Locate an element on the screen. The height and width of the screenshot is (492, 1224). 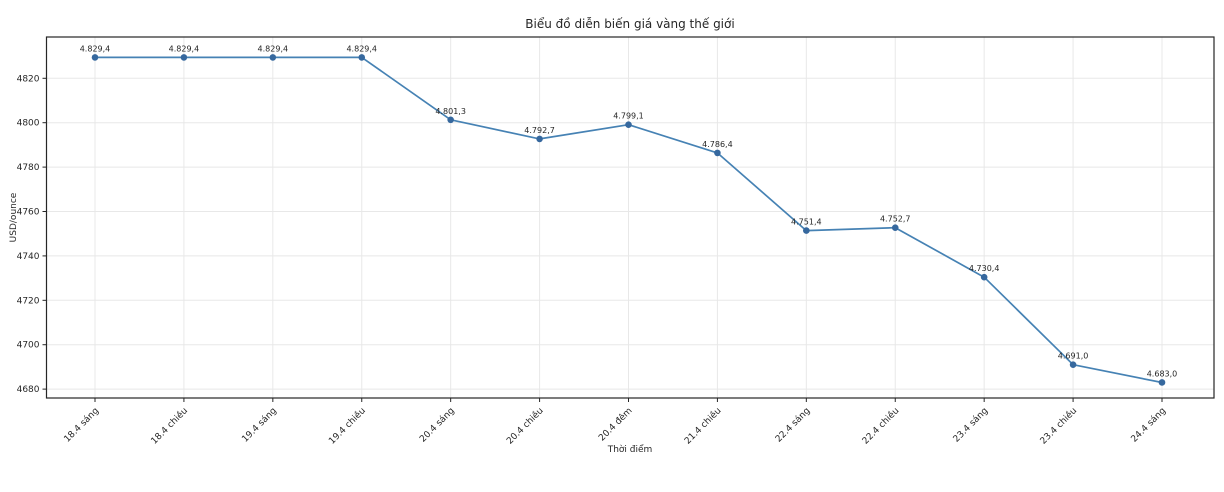
x-tick-label: 22.4 sáng is located at coordinates (793, 425).